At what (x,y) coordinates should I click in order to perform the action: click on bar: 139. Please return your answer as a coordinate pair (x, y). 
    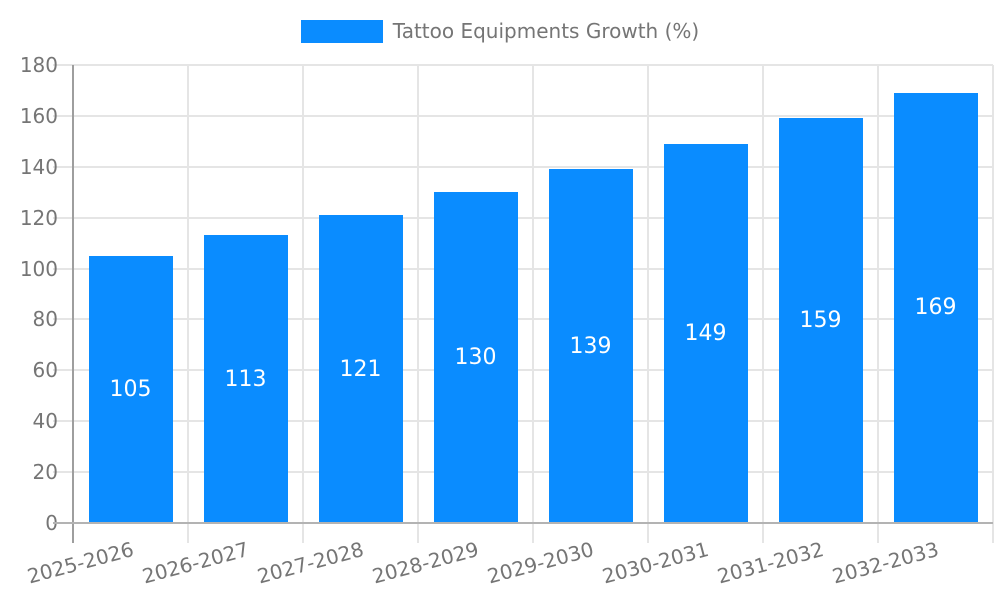
    Looking at the image, I should click on (590, 346).